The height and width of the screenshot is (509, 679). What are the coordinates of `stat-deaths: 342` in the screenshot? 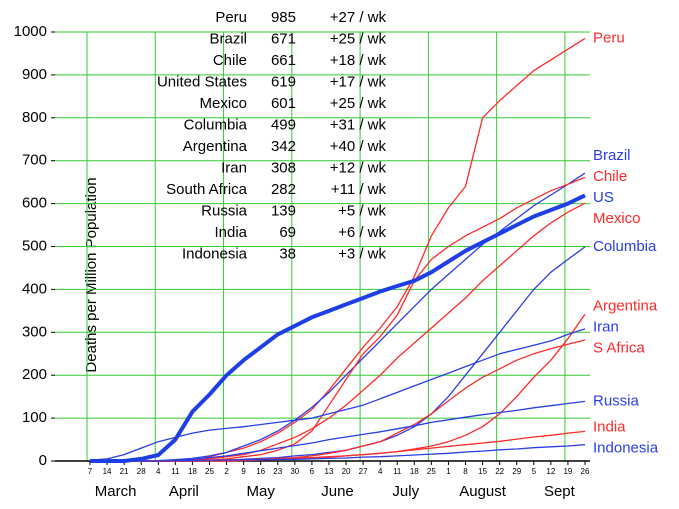 It's located at (283, 146).